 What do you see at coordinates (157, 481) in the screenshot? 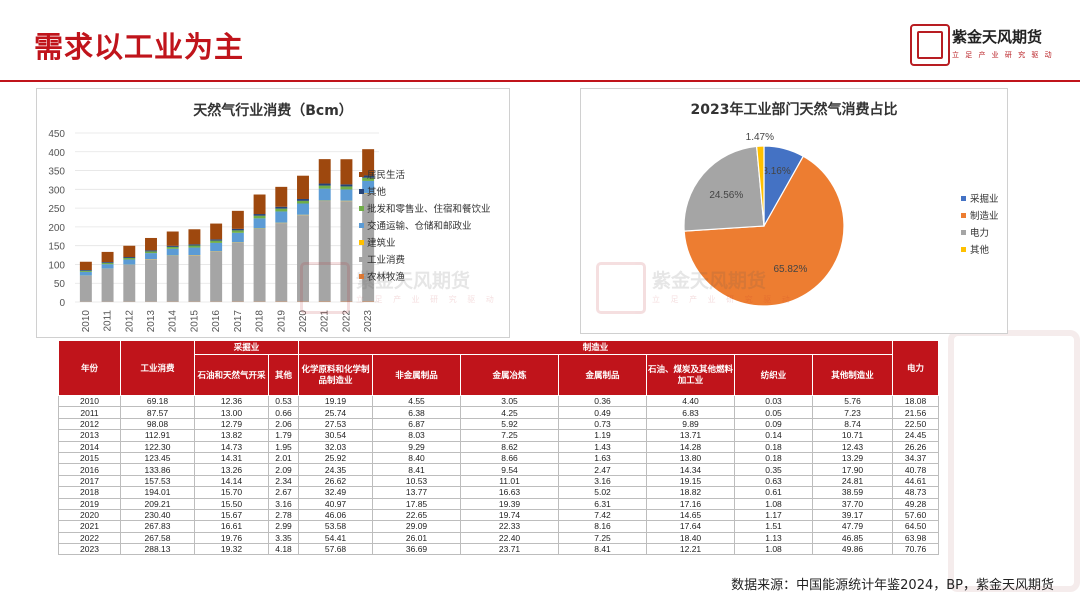
I see `table-cell: 157.53` at bounding box center [157, 481].